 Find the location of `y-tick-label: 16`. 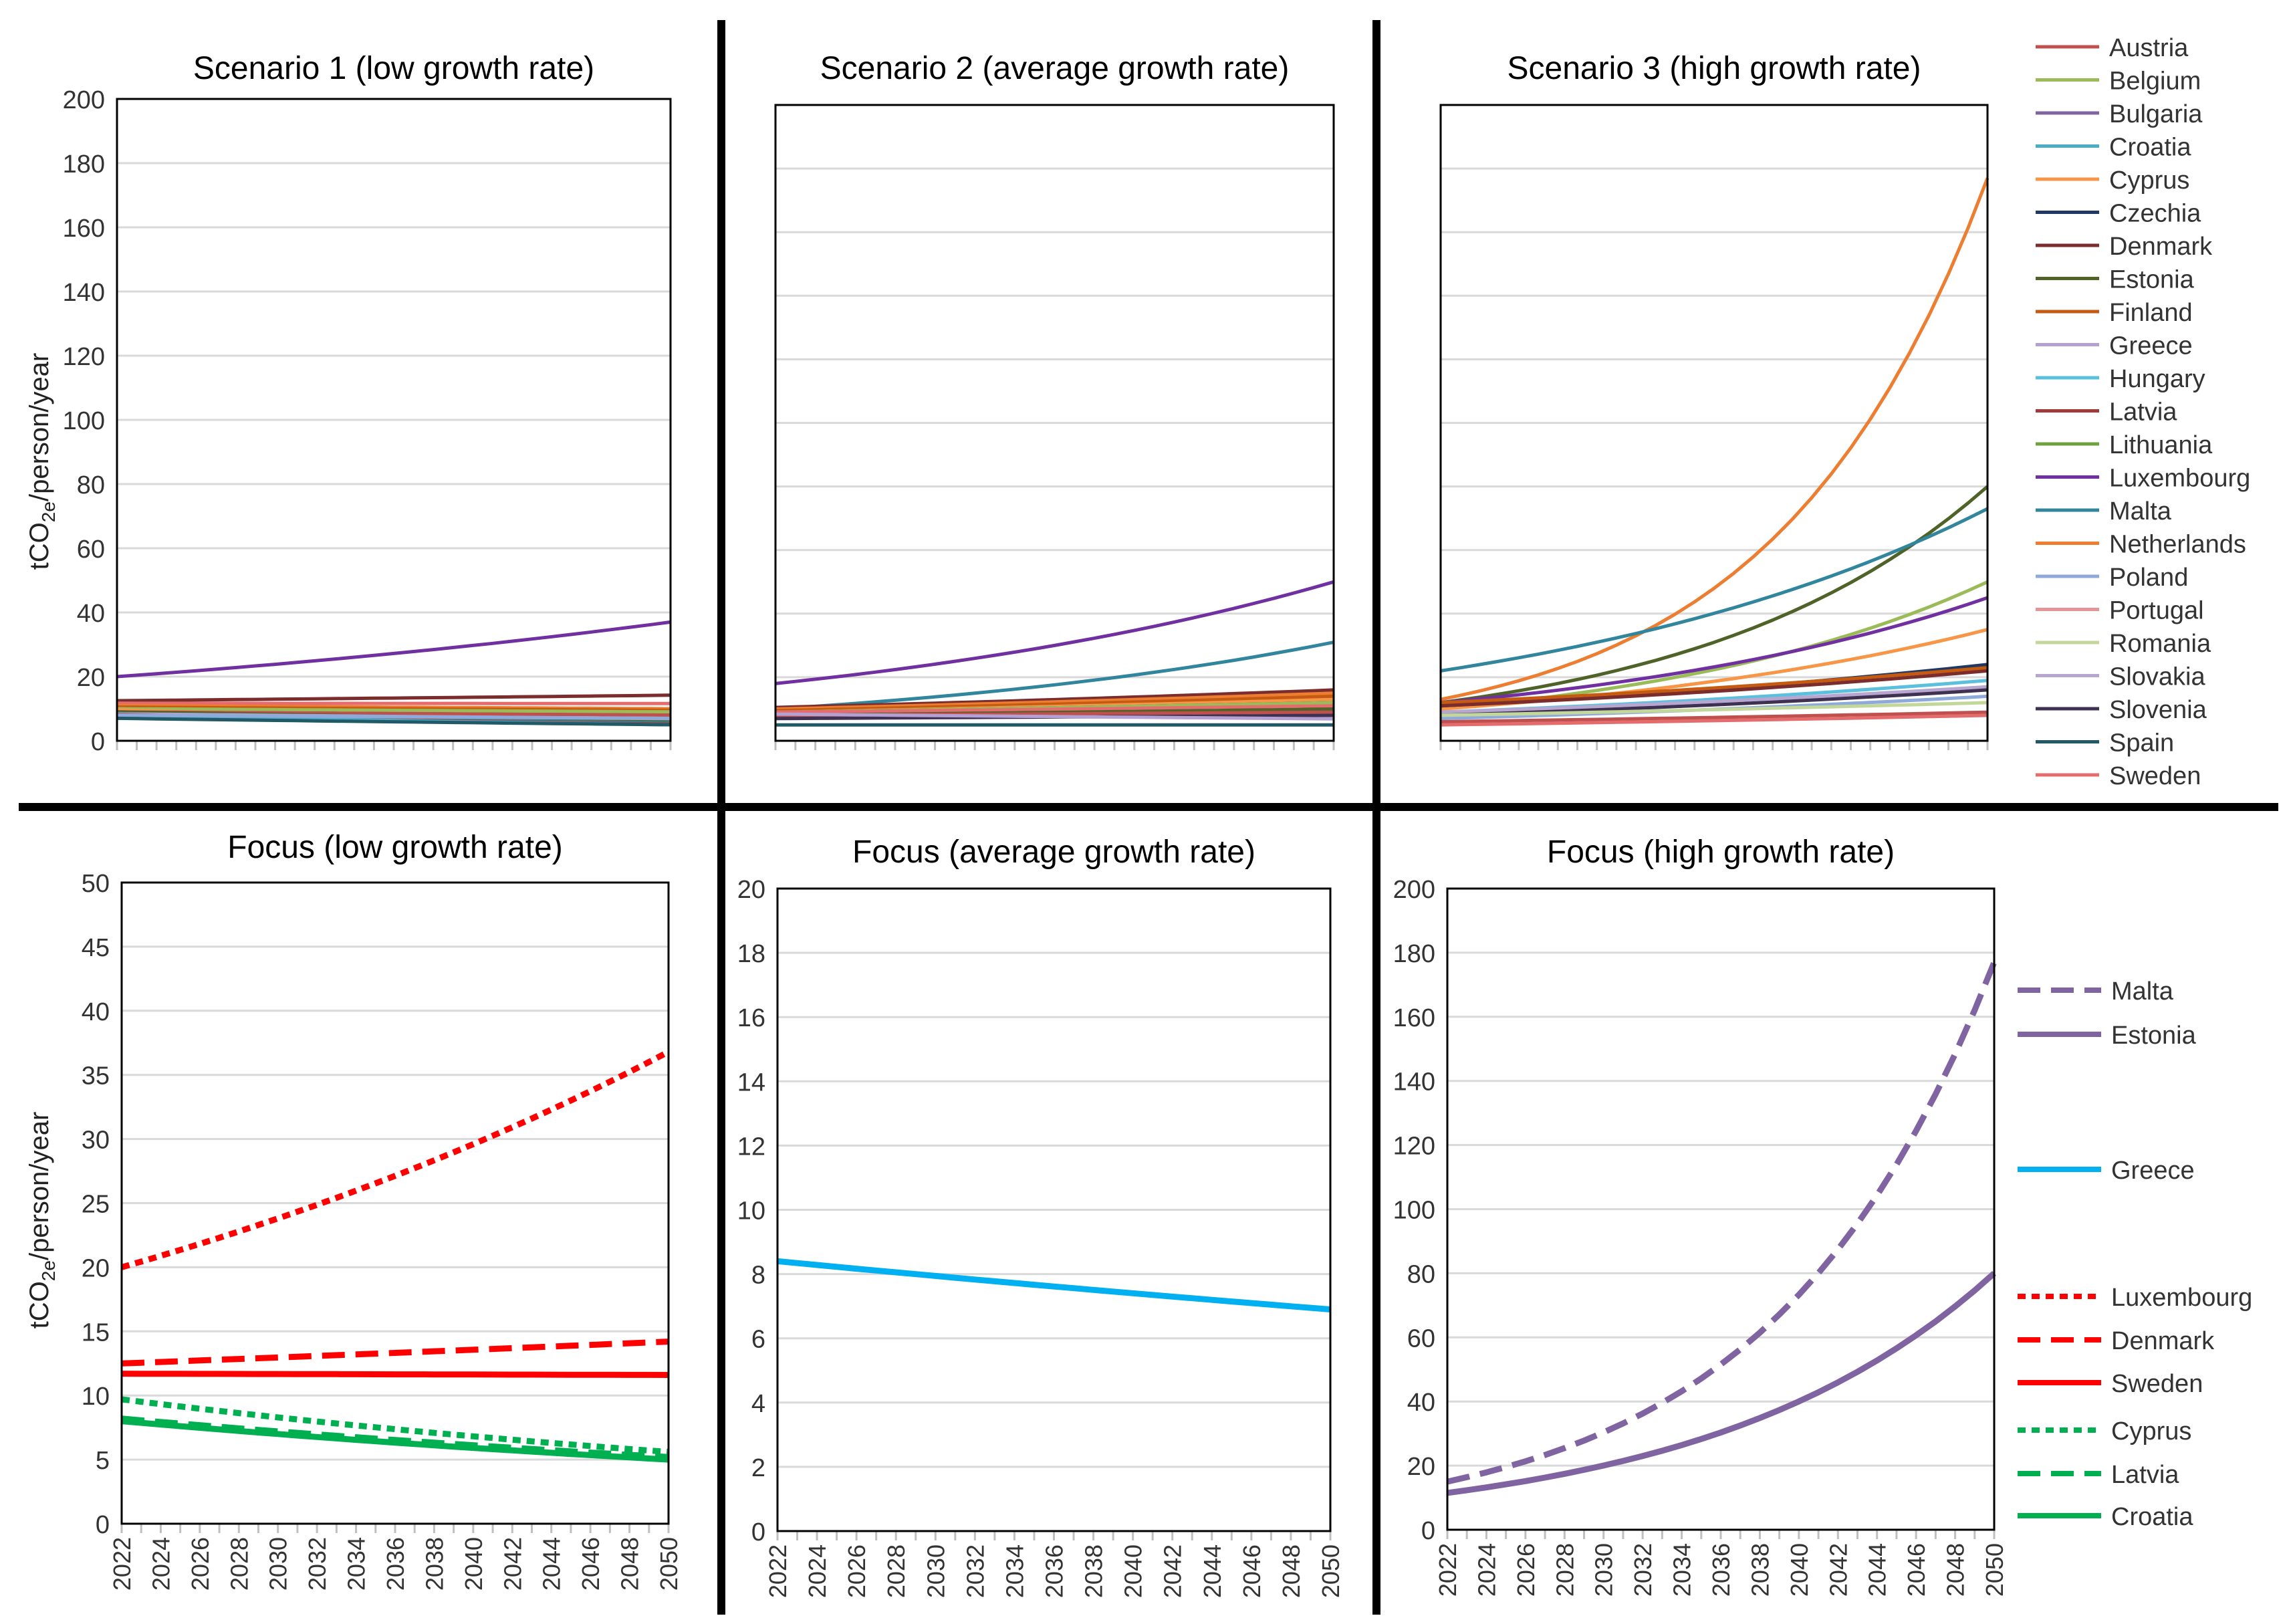

y-tick-label: 16 is located at coordinates (751, 1018).